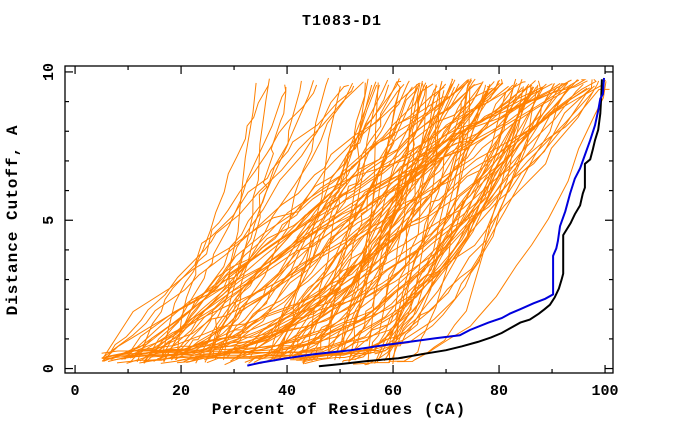 The width and height of the screenshot is (680, 440). I want to click on x-tick-label: 60, so click(393, 391).